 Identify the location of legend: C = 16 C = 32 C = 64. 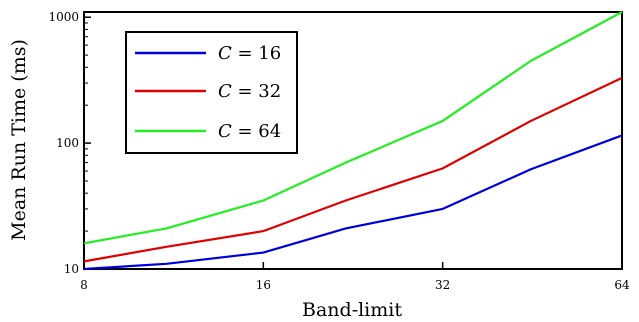
(211, 92).